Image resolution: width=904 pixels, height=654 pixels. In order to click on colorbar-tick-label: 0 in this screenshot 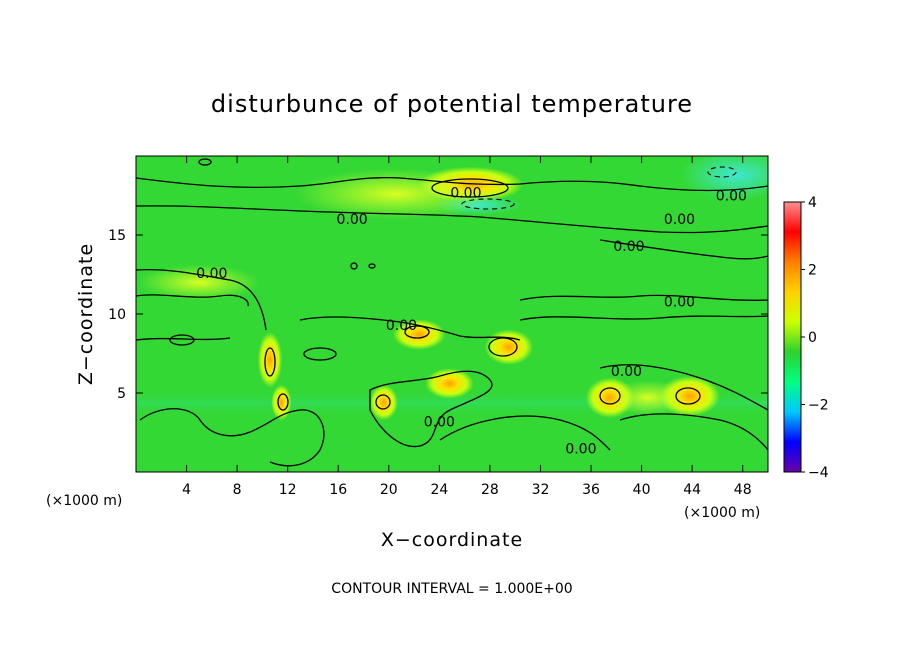, I will do `click(812, 338)`.